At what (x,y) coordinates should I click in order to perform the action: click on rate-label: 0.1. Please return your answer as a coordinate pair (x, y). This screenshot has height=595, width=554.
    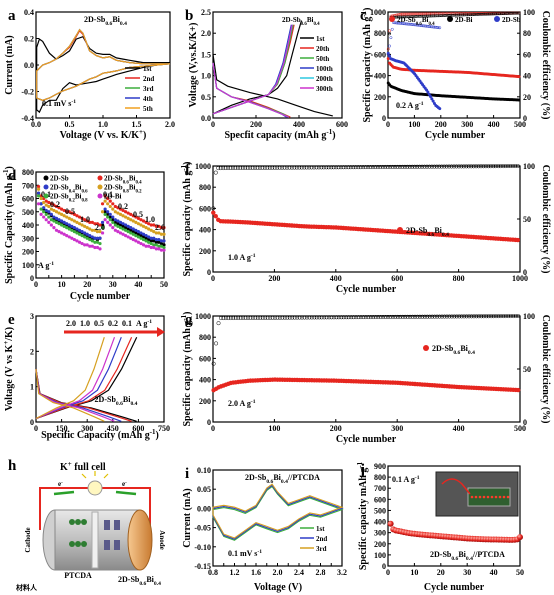
    Looking at the image, I should click on (127, 323).